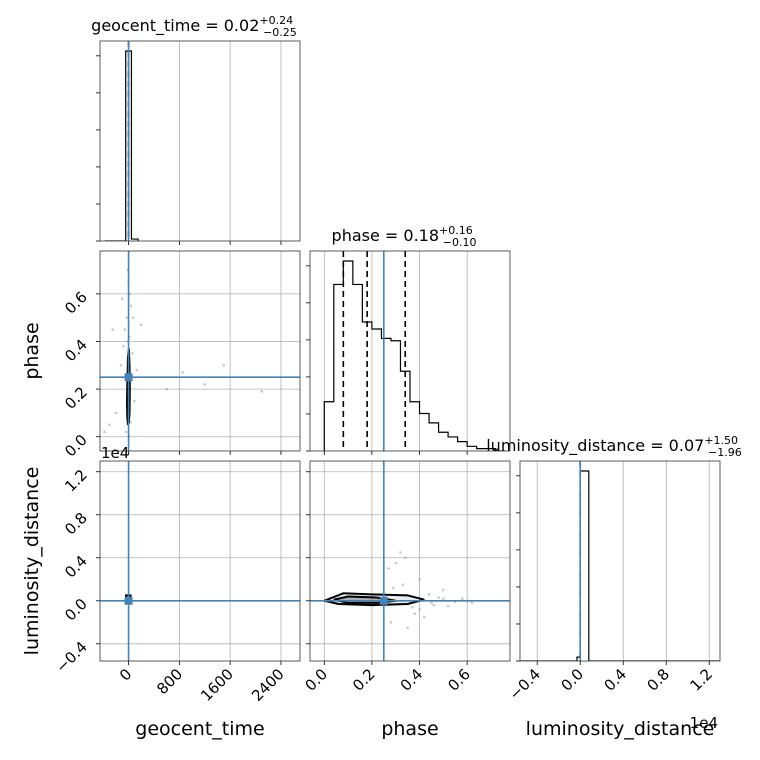 Image resolution: width=760 pixels, height=760 pixels. Describe the element at coordinates (200, 351) in the screenshot. I see `panel-geocent_time-vs-phase` at that location.